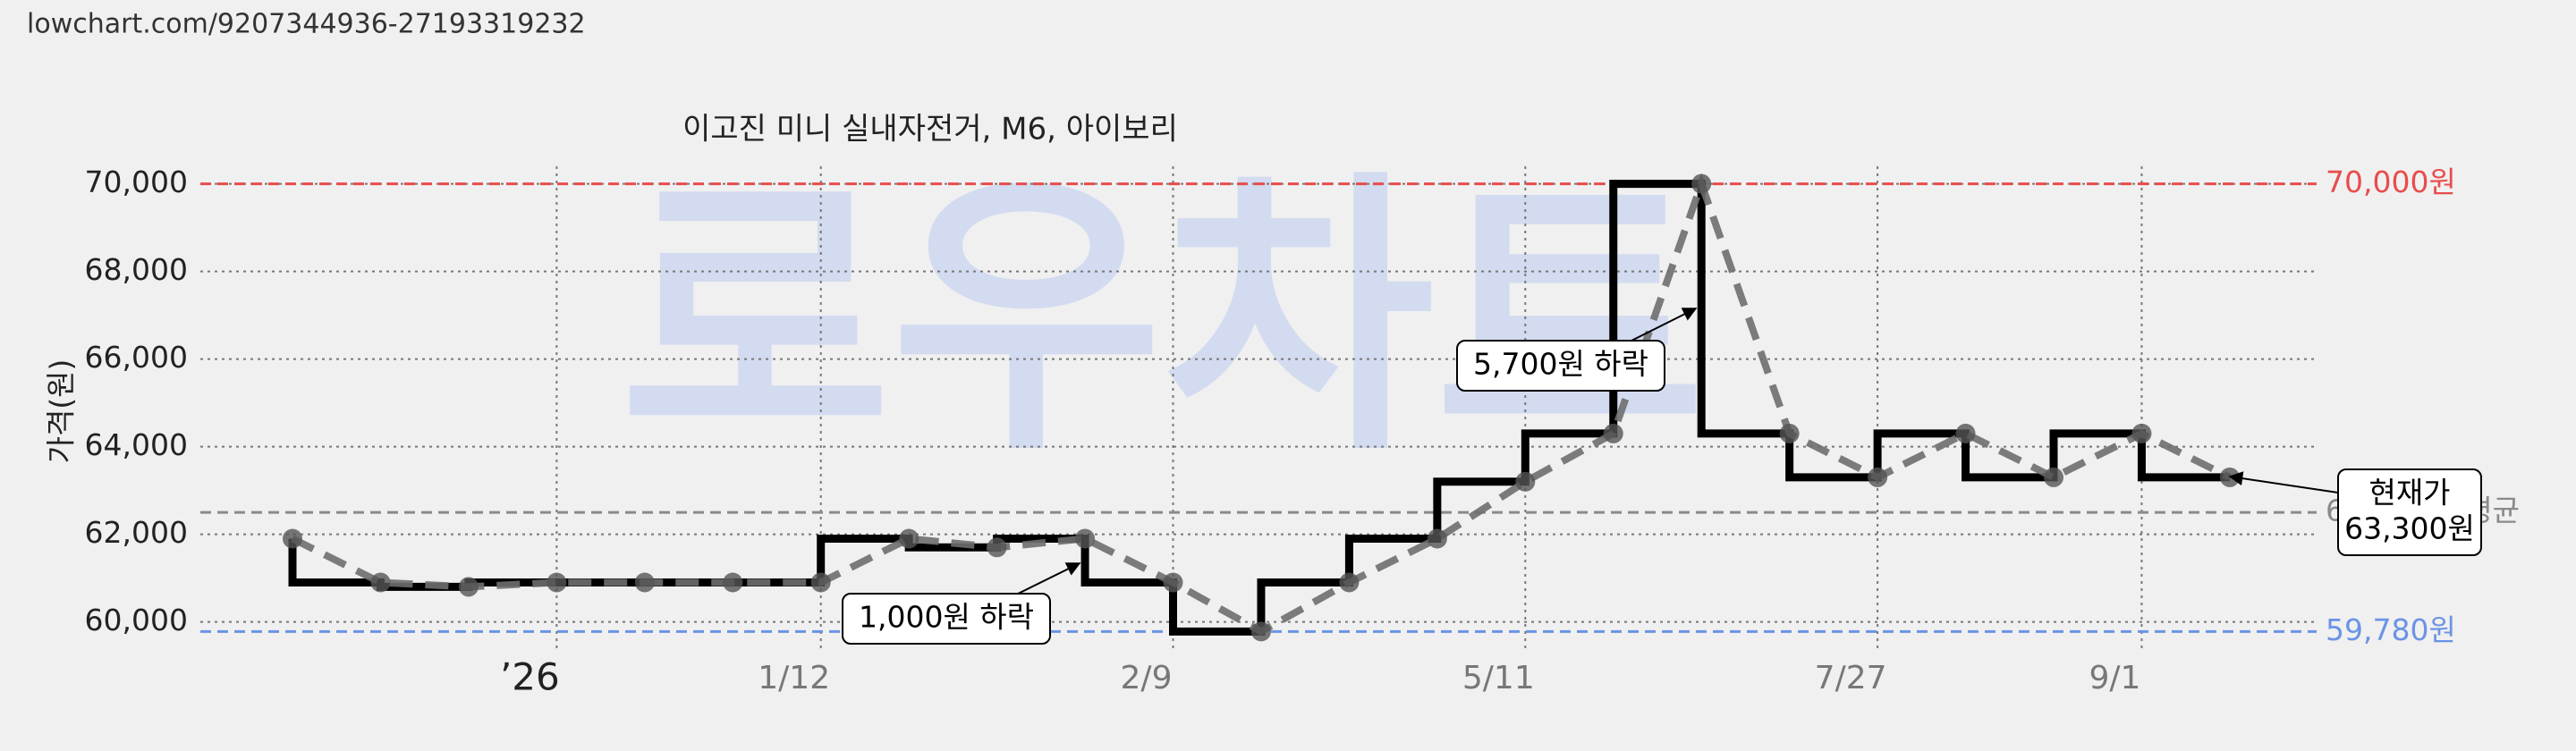 This screenshot has width=2576, height=751. Describe the element at coordinates (61, 411) in the screenshot. I see `y-axis-label: 가격(원)` at that location.